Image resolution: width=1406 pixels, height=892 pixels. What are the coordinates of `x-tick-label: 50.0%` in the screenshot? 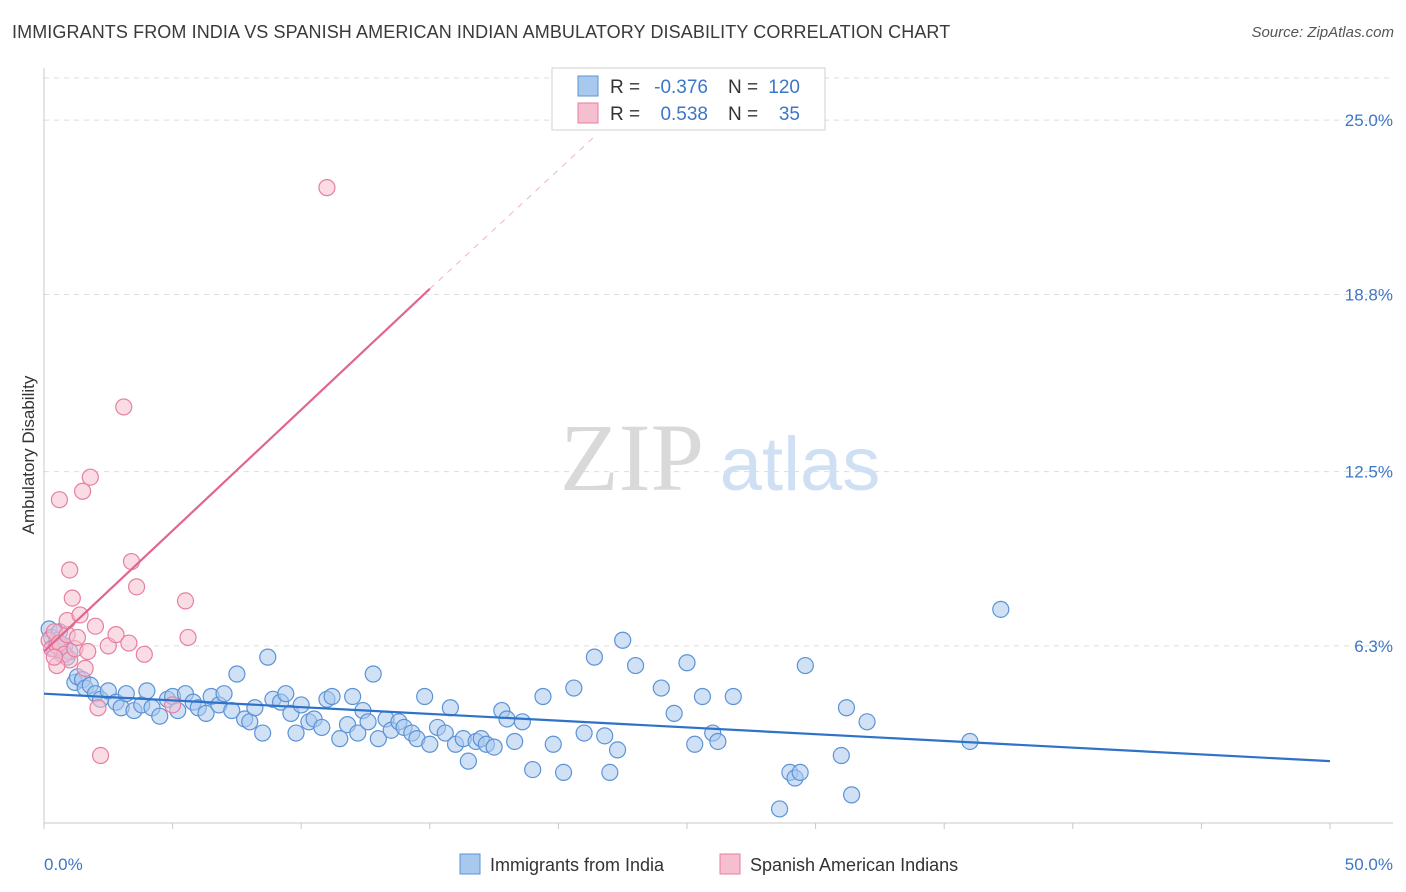 It's located at (1369, 864).